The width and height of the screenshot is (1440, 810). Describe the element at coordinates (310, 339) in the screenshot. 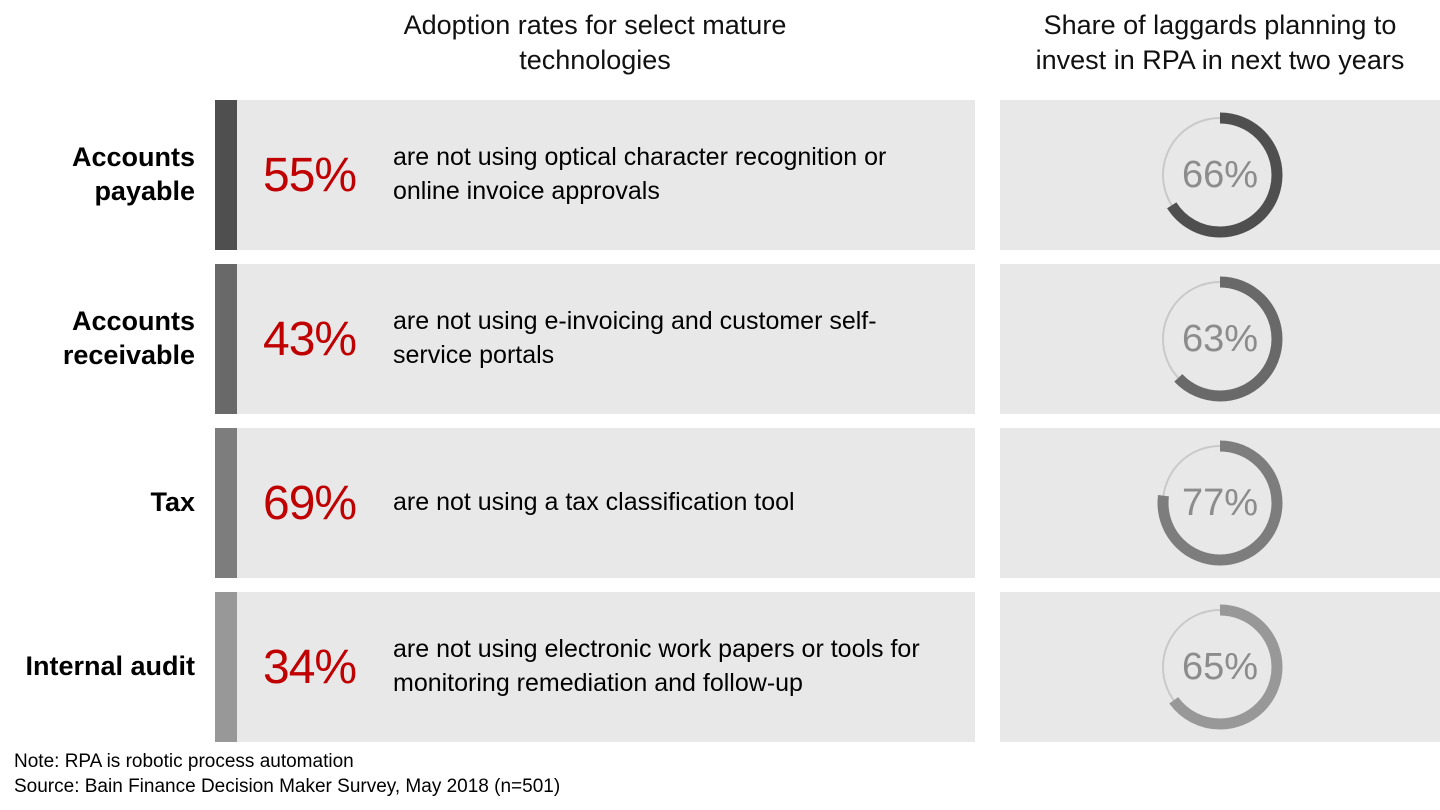

I see `adoption-percentage: 43%` at that location.